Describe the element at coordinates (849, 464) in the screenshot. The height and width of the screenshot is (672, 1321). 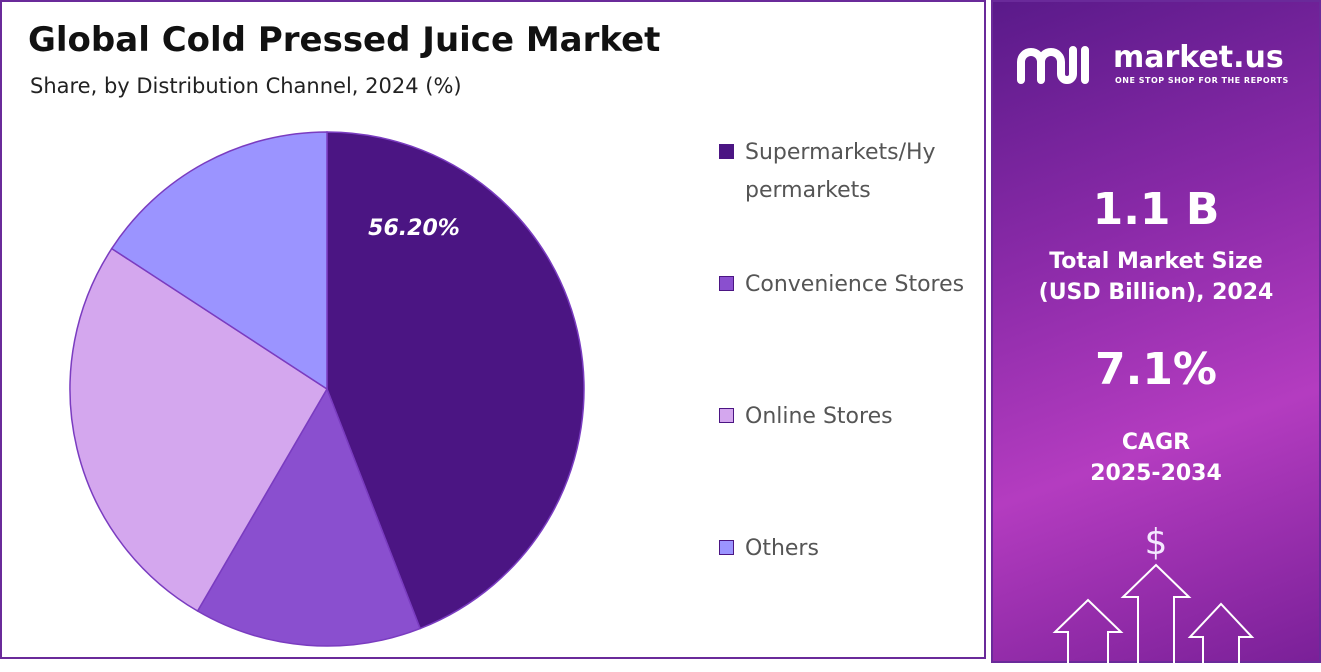
I see `legend-item: Online Stores` at that location.